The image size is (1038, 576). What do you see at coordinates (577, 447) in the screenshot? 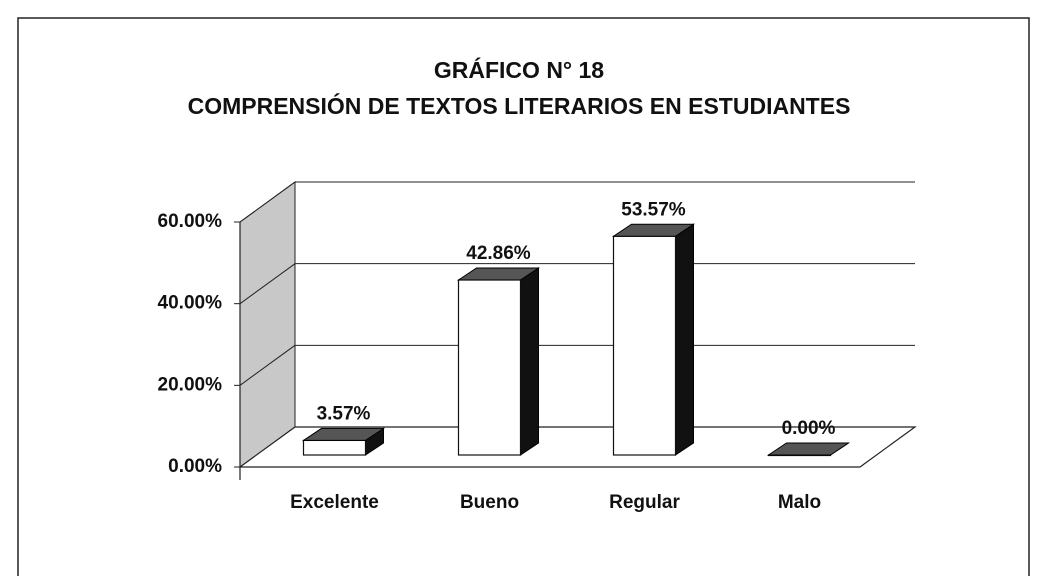
I see `floor` at bounding box center [577, 447].